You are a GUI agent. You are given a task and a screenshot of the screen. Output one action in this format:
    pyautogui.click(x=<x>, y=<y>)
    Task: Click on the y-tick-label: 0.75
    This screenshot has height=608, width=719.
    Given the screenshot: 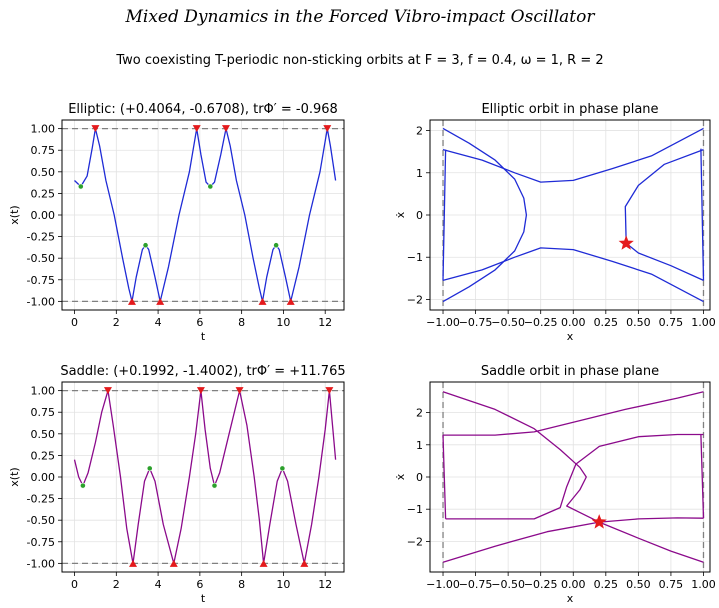 What is the action you would take?
    pyautogui.click(x=43, y=150)
    